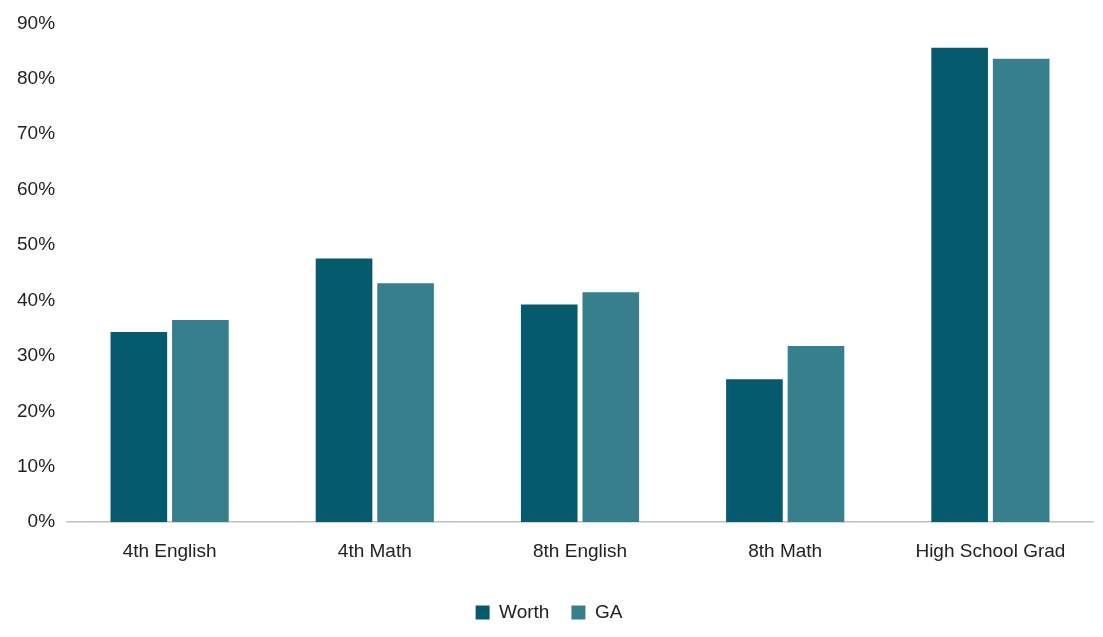 Image resolution: width=1103 pixels, height=637 pixels. What do you see at coordinates (36, 188) in the screenshot?
I see `y-tick-label: 60%` at bounding box center [36, 188].